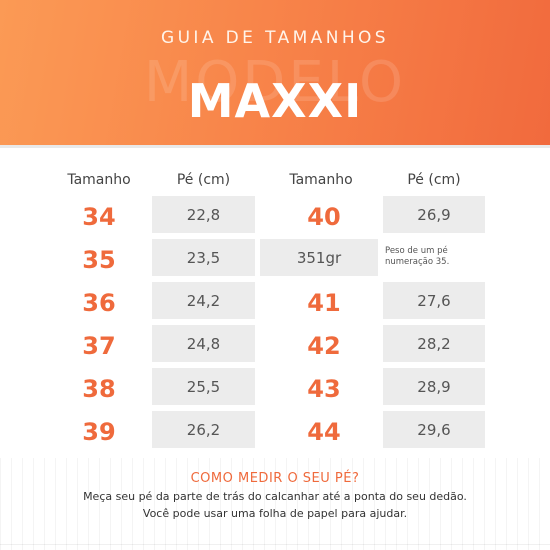 The width and height of the screenshot is (550, 550). I want to click on column-header-foot-right: Pé (cm), so click(434, 180).